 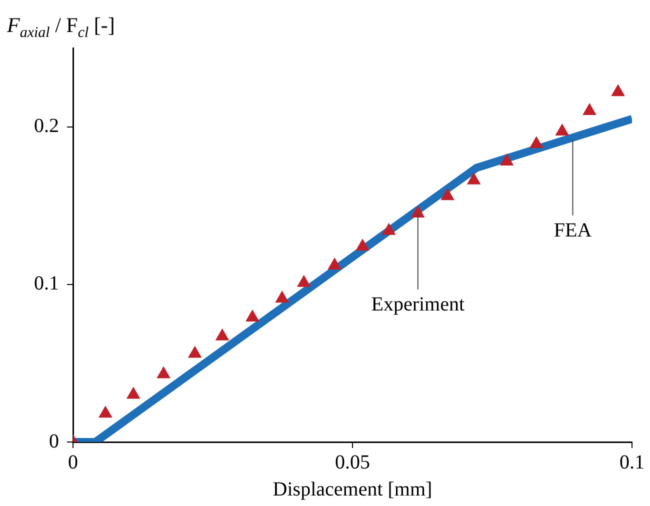 What do you see at coordinates (632, 462) in the screenshot?
I see `x-tick-label: 0.1` at bounding box center [632, 462].